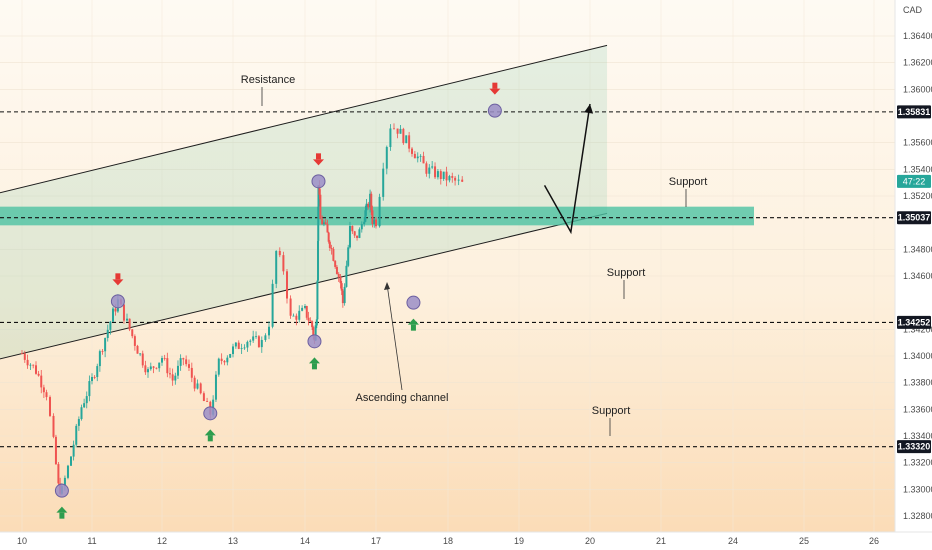  What do you see at coordinates (318, 156) in the screenshot?
I see `down-arrow-icon` at bounding box center [318, 156].